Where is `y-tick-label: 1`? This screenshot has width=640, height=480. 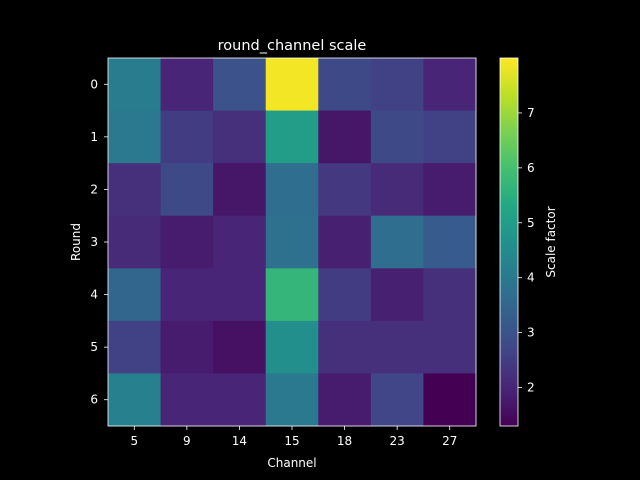
y-tick-label: 1 is located at coordinates (94, 137).